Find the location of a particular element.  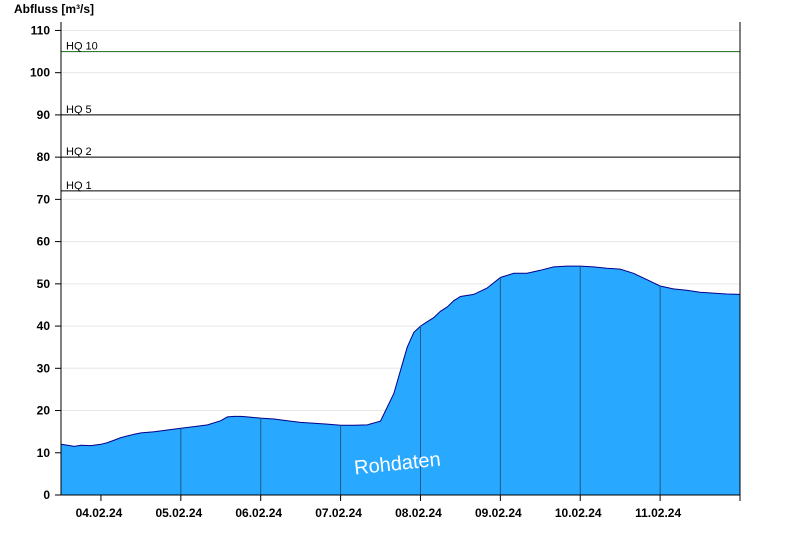

y-tick-label: 80 is located at coordinates (44, 157).